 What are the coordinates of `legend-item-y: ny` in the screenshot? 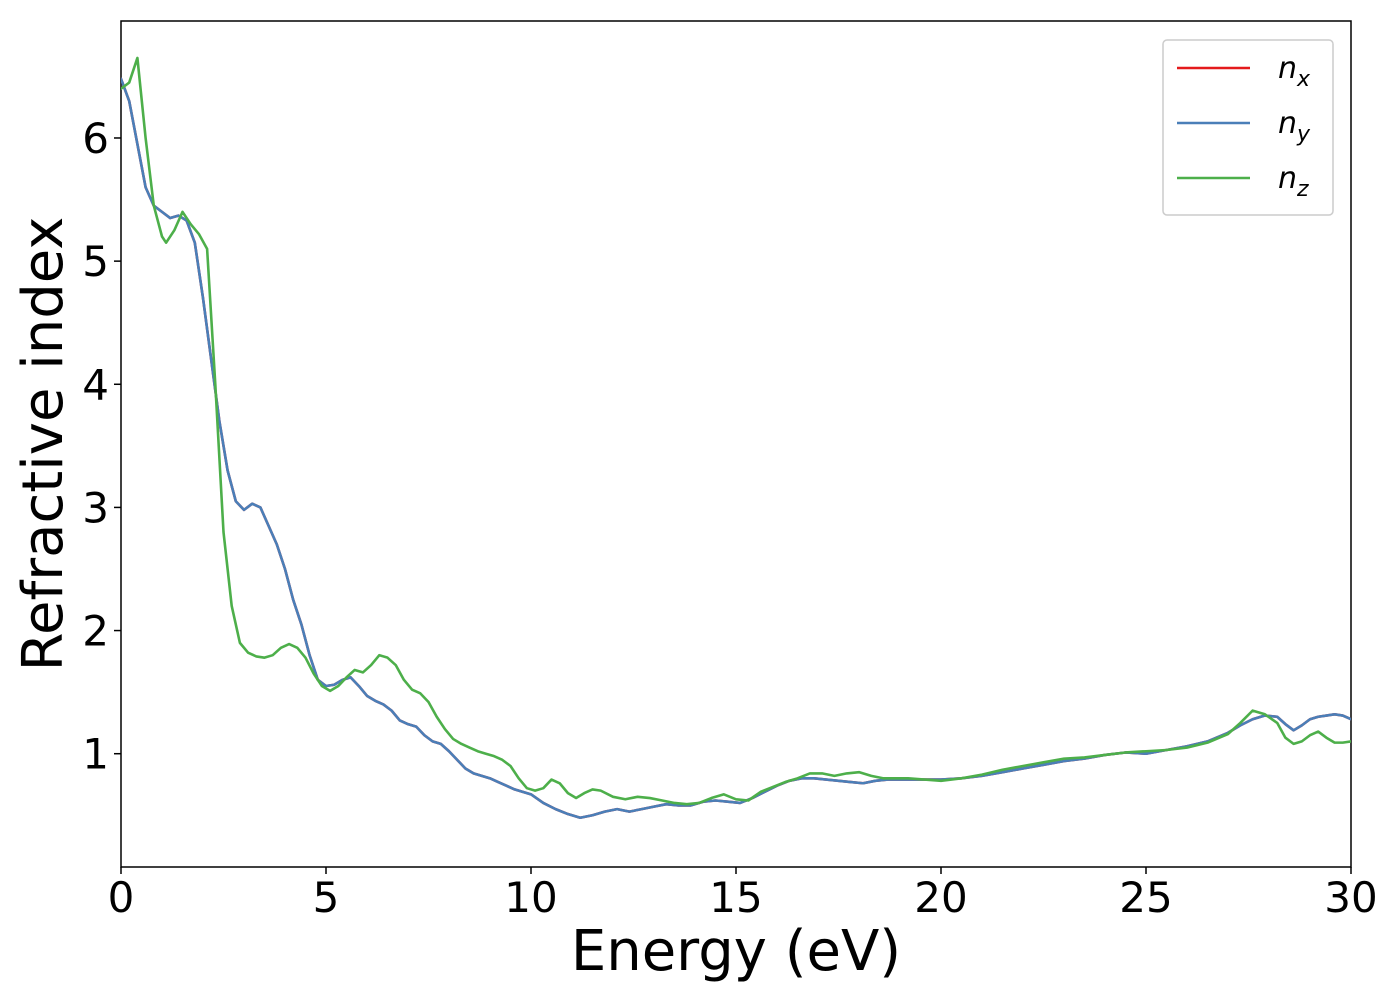 It's located at (1244, 126).